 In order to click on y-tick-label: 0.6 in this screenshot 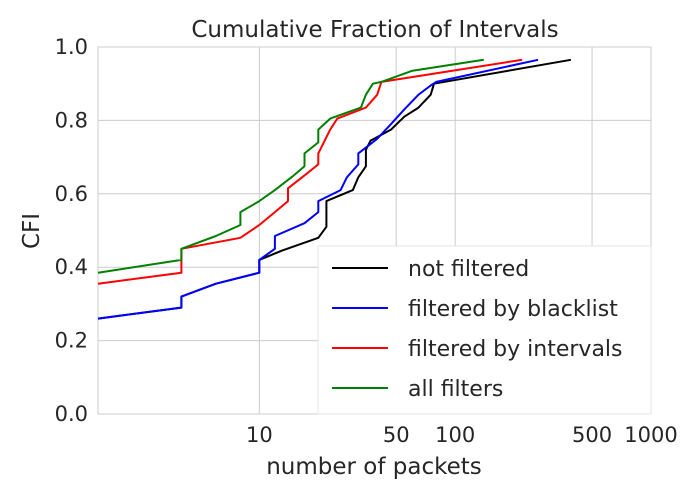, I will do `click(71, 194)`.